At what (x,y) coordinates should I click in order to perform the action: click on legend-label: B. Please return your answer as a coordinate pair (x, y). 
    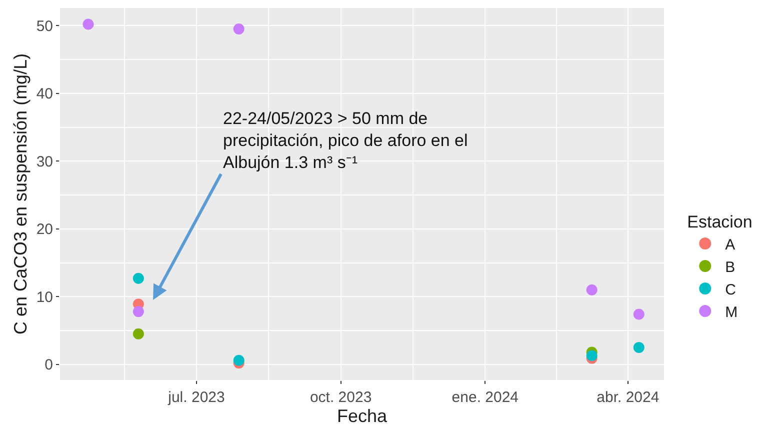
    Looking at the image, I should click on (730, 267).